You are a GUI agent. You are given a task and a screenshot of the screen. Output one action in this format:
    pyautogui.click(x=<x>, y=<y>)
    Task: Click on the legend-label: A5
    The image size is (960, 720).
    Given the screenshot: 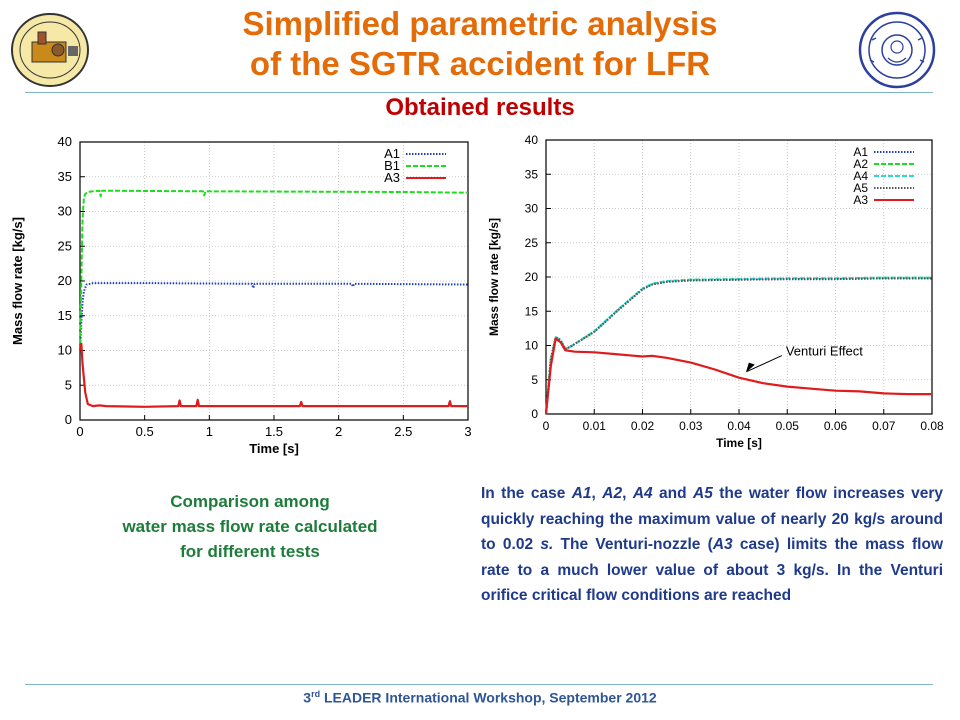 What is the action you would take?
    pyautogui.click(x=860, y=188)
    